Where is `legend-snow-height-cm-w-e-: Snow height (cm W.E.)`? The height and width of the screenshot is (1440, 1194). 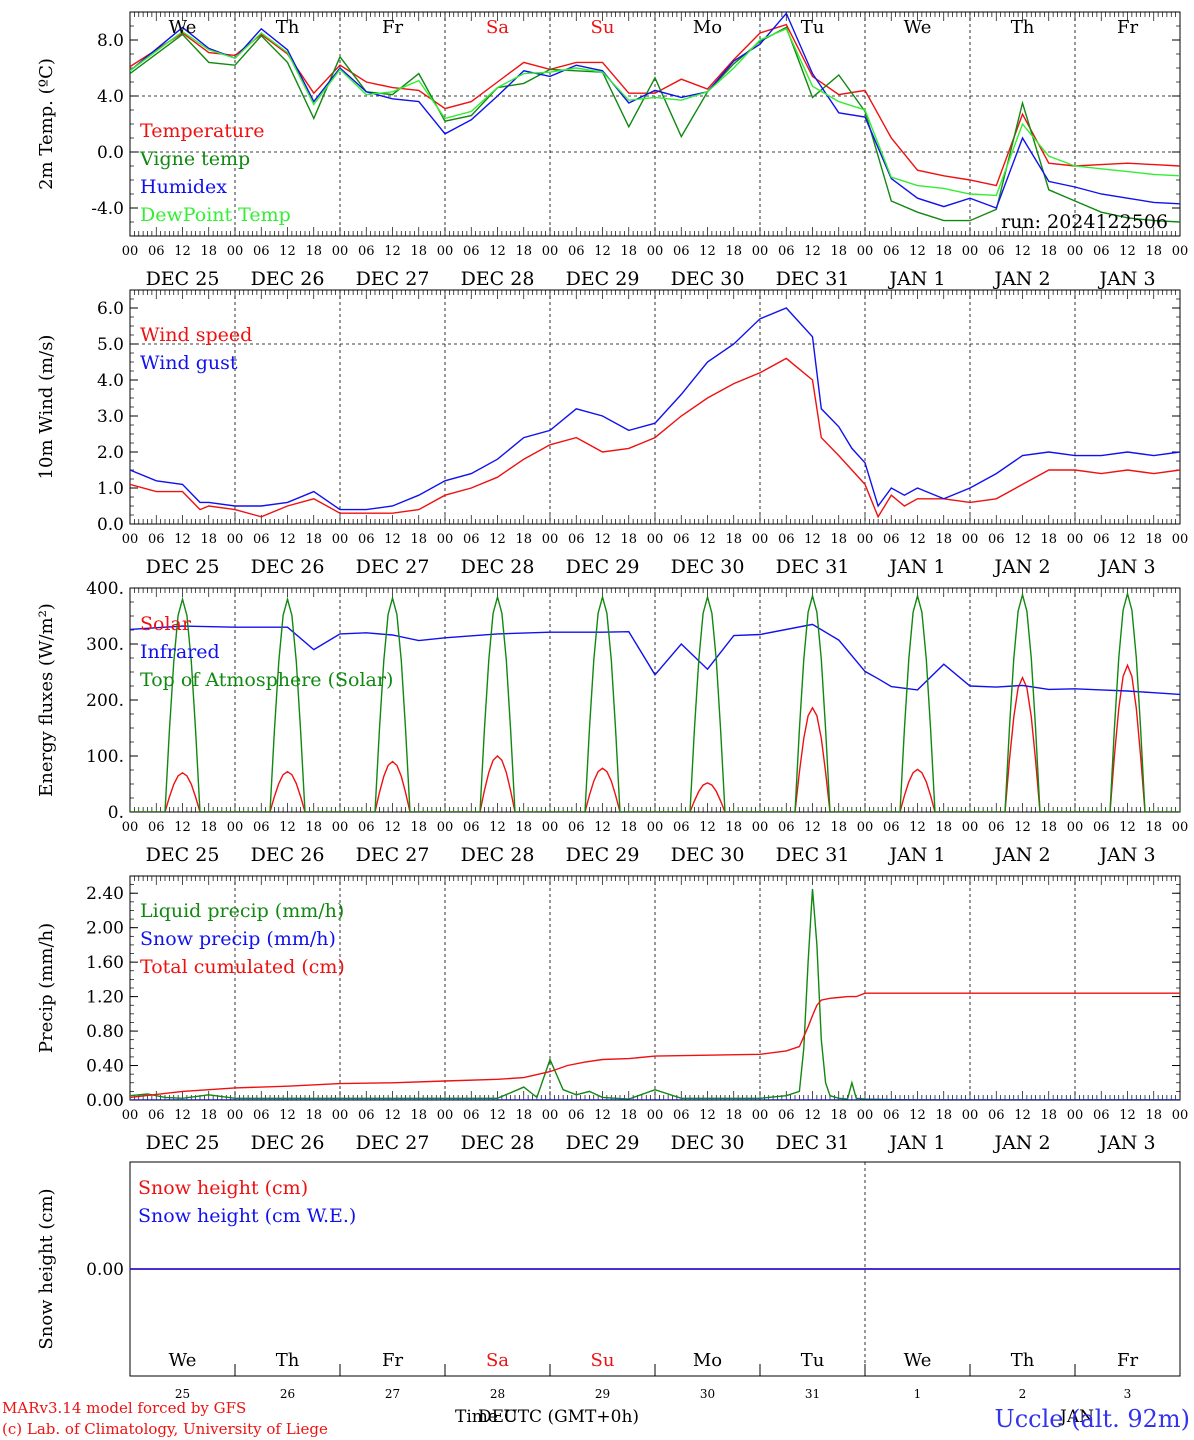
legend-snow-height-cm-w-e-: Snow height (cm W.E.) is located at coordinates (247, 1216).